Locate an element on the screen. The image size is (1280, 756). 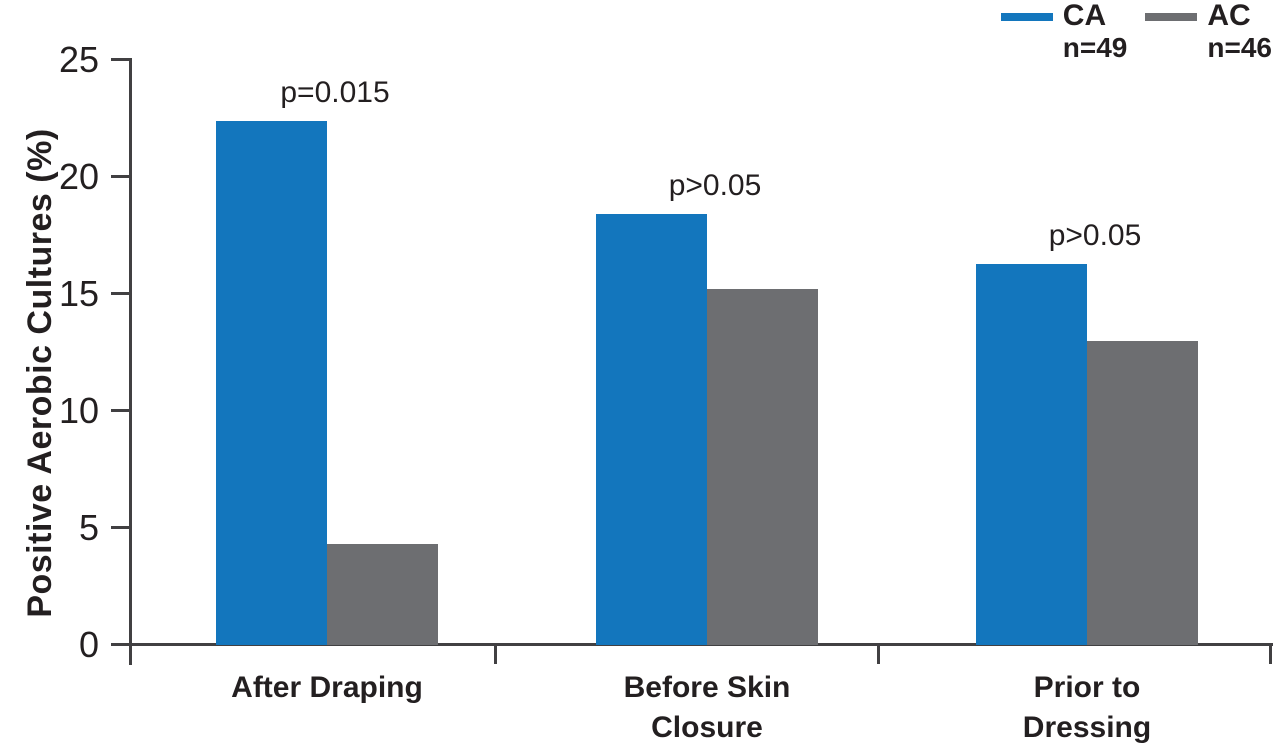
y-tick-label: 5 is located at coordinates (88, 527).